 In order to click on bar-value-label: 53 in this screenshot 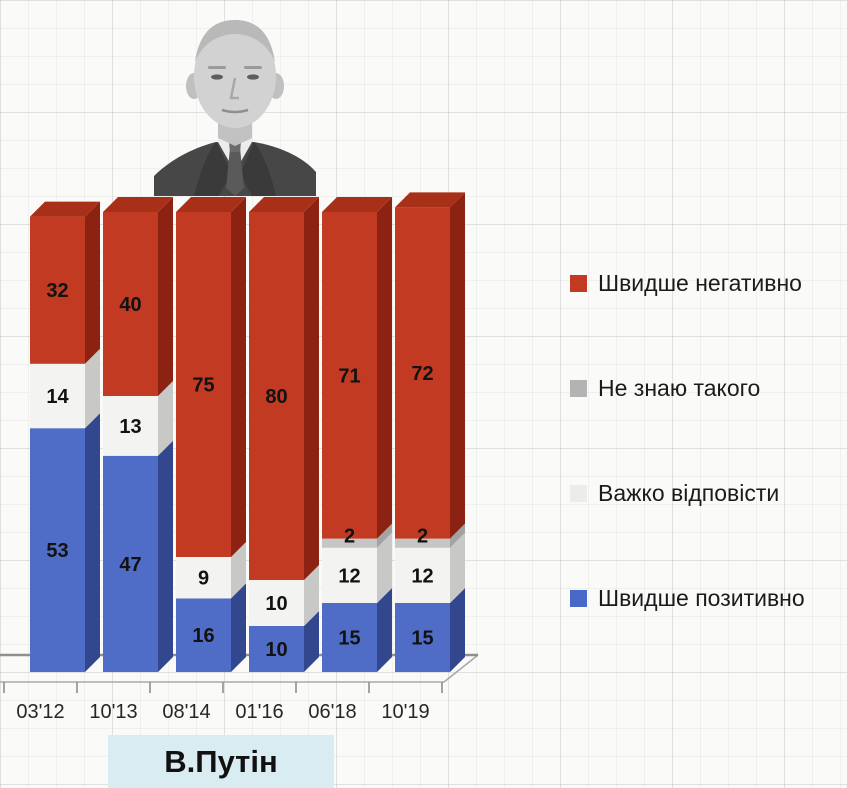, I will do `click(57, 551)`.